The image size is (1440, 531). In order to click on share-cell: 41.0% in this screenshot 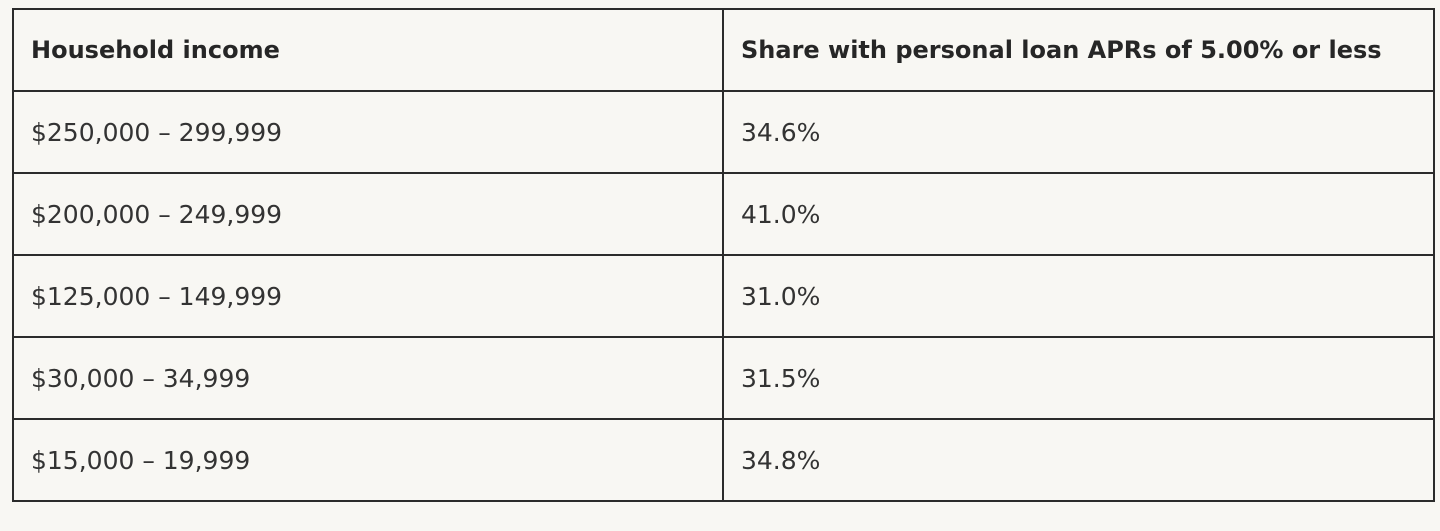, I will do `click(1078, 214)`.